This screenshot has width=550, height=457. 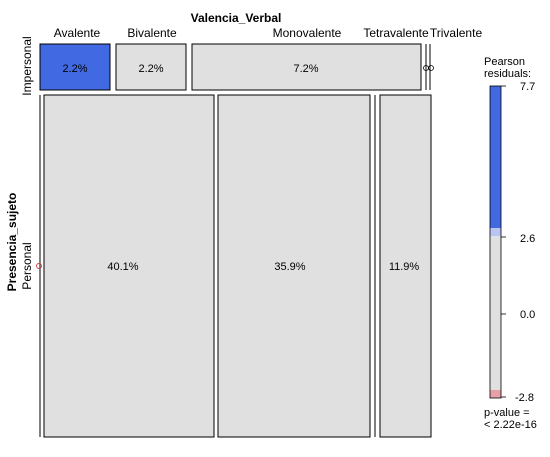 What do you see at coordinates (456, 33) in the screenshot?
I see `col-label-trivalente: Trivalente` at bounding box center [456, 33].